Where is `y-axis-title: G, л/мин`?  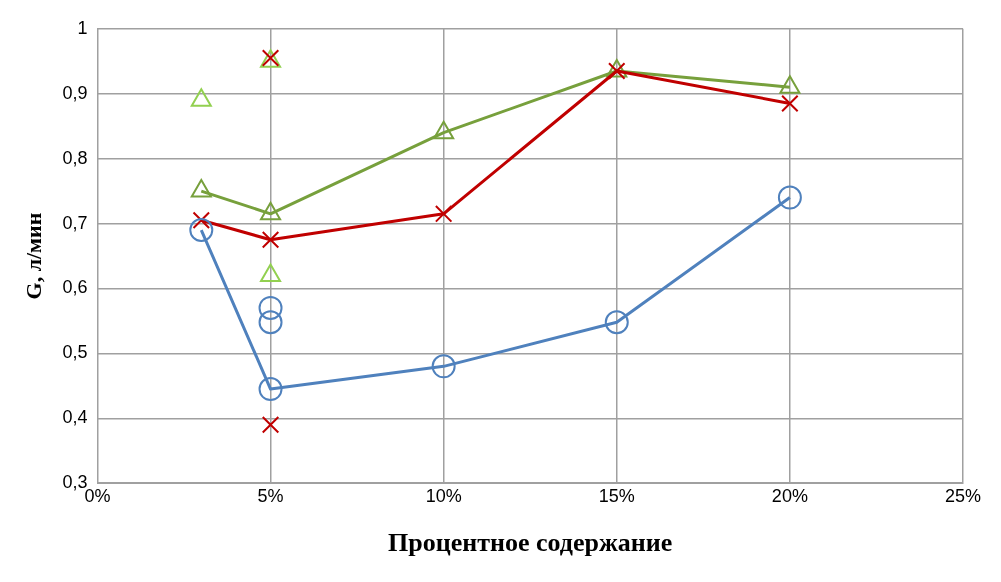
y-axis-title: G, л/мин is located at coordinates (33, 256).